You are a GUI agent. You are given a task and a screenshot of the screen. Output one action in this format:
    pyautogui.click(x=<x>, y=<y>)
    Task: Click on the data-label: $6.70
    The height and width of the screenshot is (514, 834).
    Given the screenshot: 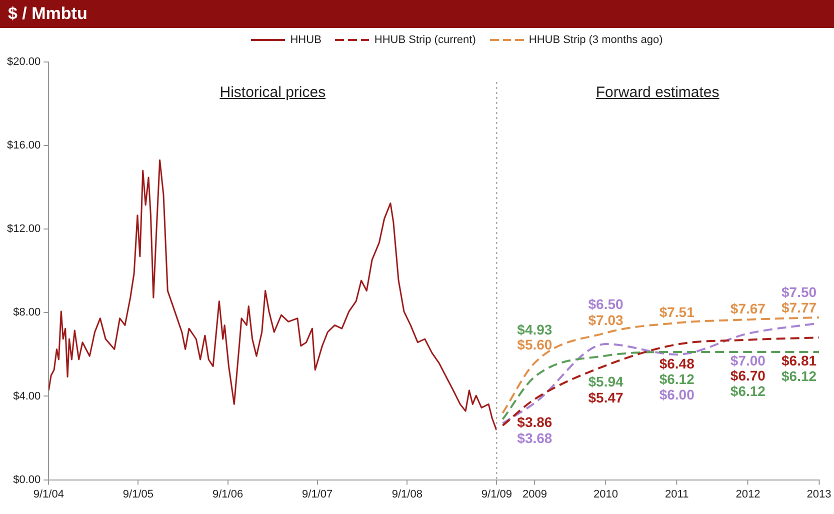 What is the action you would take?
    pyautogui.click(x=748, y=376)
    